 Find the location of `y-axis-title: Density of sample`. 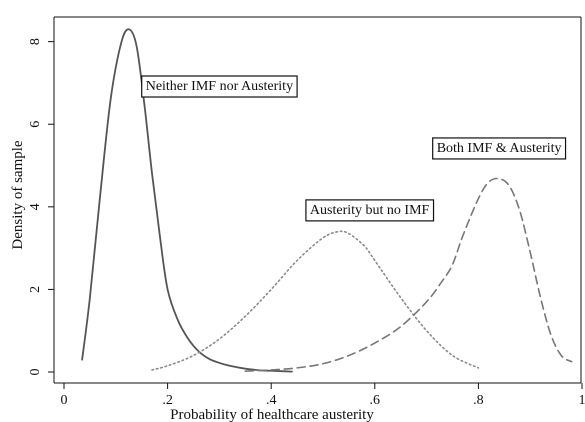

y-axis-title: Density of sample is located at coordinates (18, 194).